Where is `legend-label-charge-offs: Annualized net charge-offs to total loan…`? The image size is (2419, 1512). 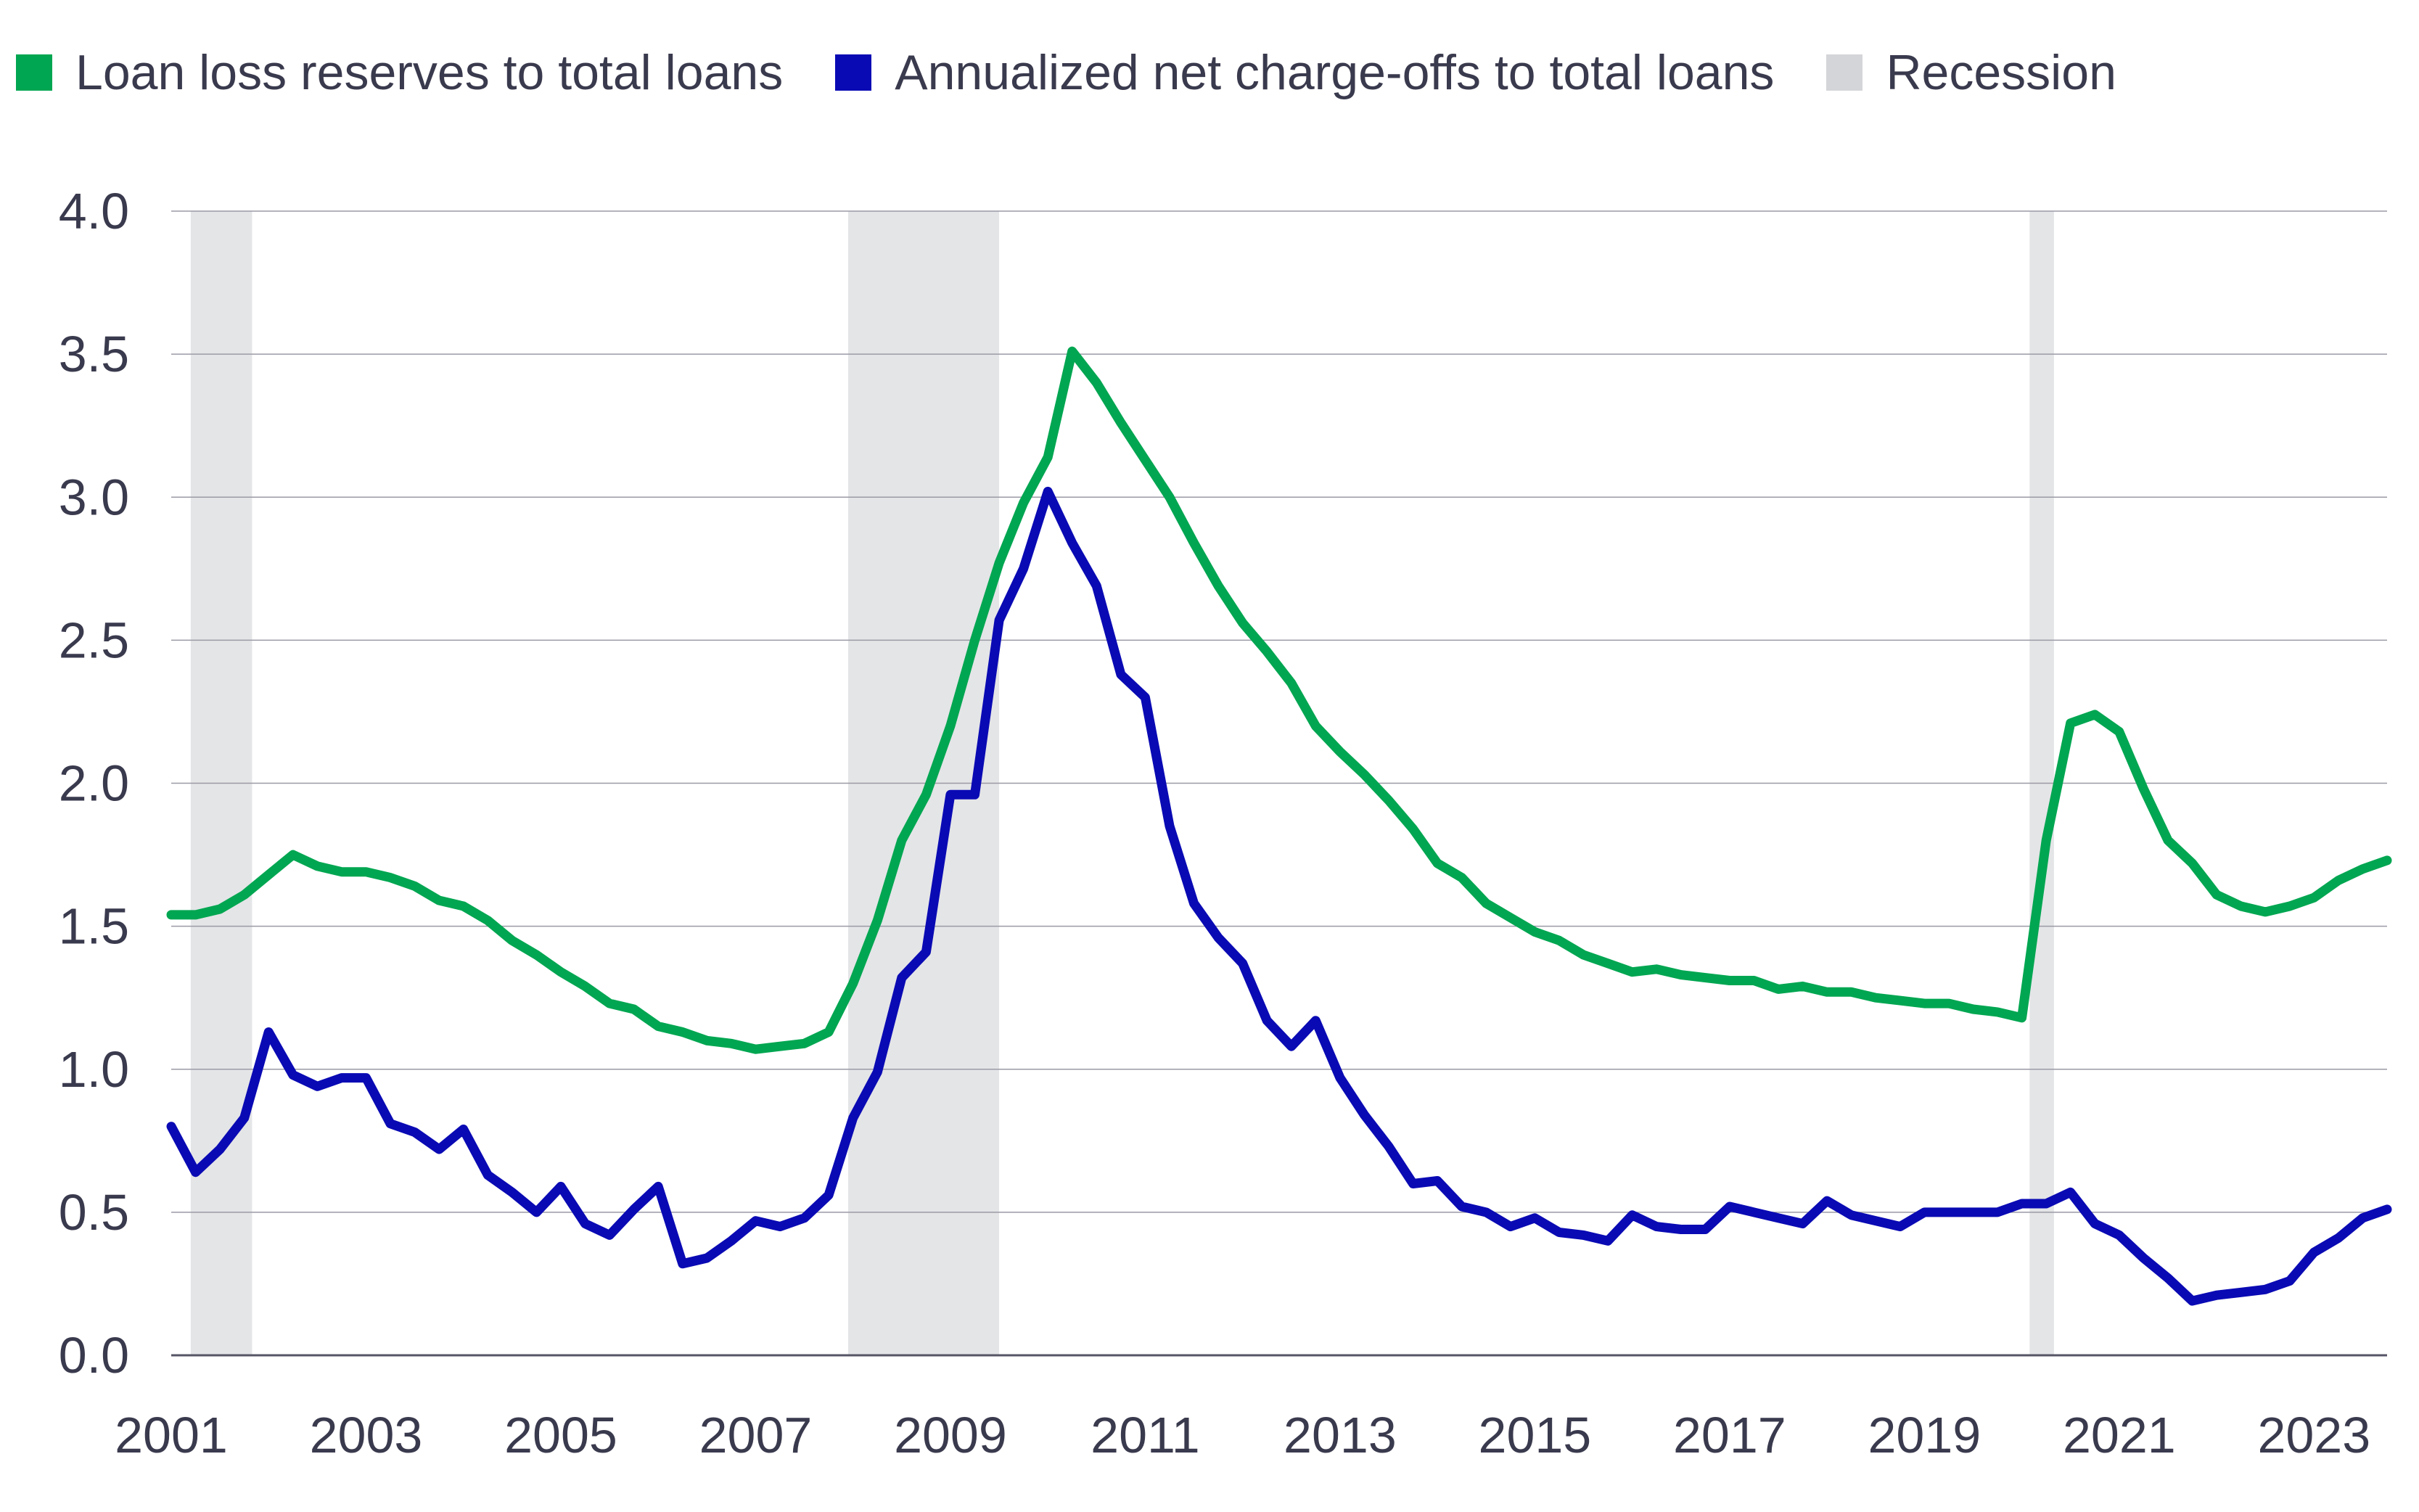
legend-label-charge-offs: Annualized net charge-offs to total loan… is located at coordinates (1335, 73).